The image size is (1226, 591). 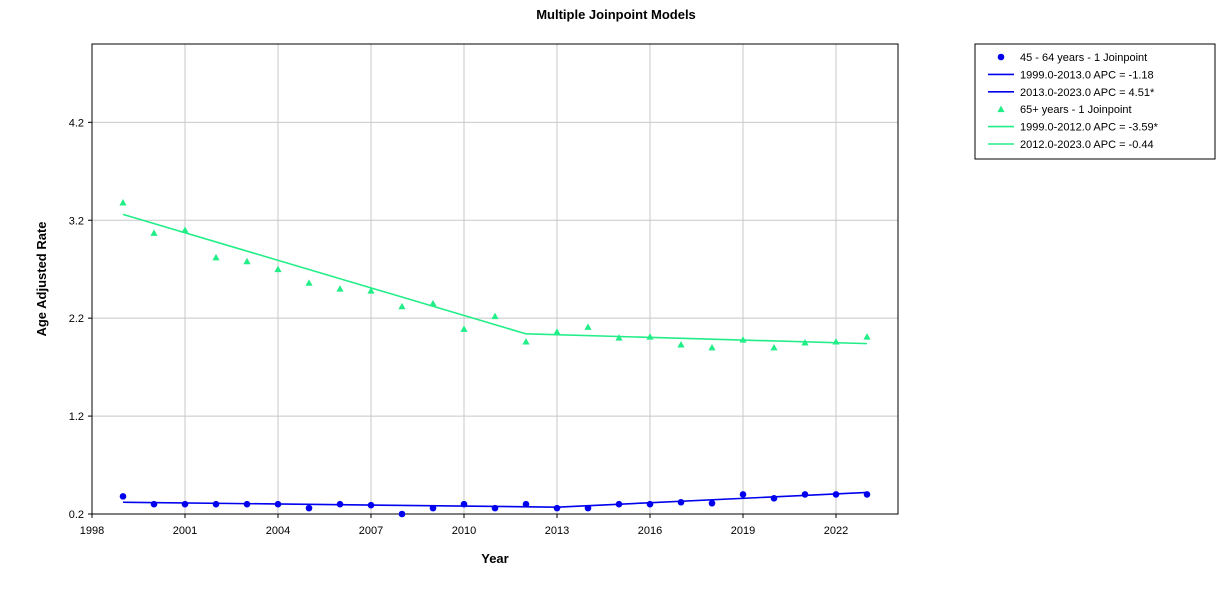 I want to click on y-tick-label: 4.2, so click(x=76, y=123).